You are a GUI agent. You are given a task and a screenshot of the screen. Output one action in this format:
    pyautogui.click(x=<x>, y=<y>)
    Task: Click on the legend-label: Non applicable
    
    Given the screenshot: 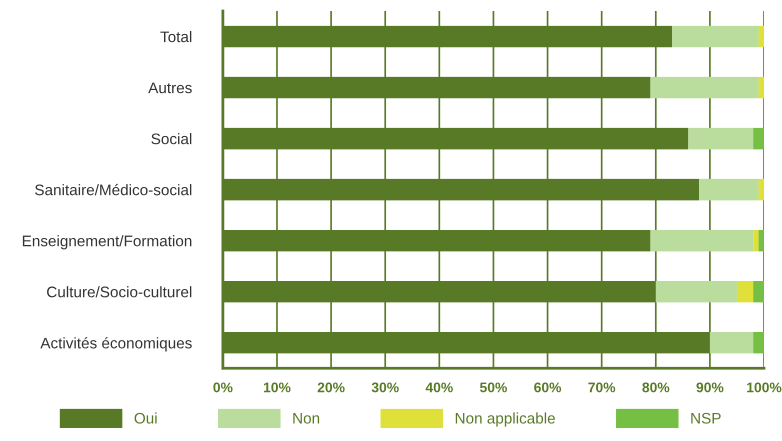 What is the action you would take?
    pyautogui.click(x=505, y=419)
    